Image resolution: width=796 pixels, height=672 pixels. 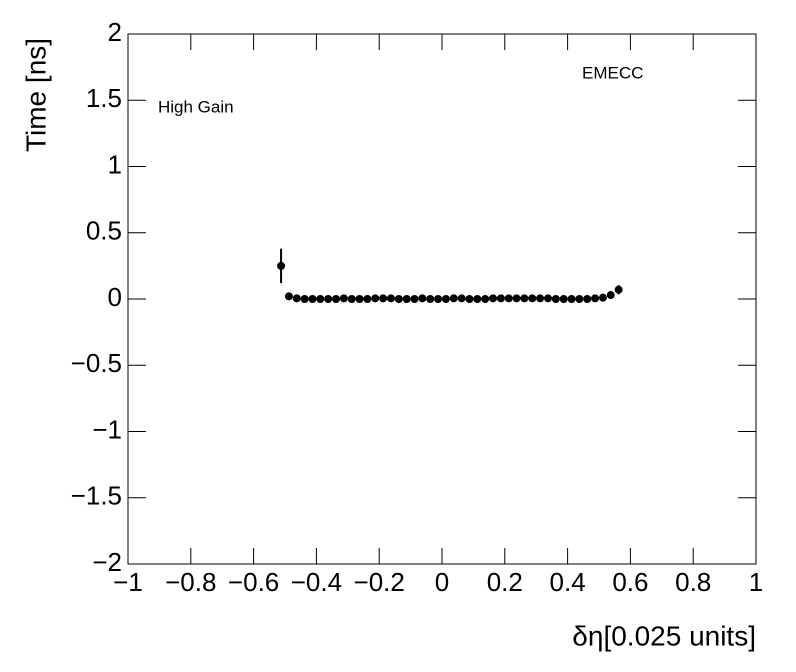 I want to click on x-tick-label: 0.2, so click(x=505, y=582).